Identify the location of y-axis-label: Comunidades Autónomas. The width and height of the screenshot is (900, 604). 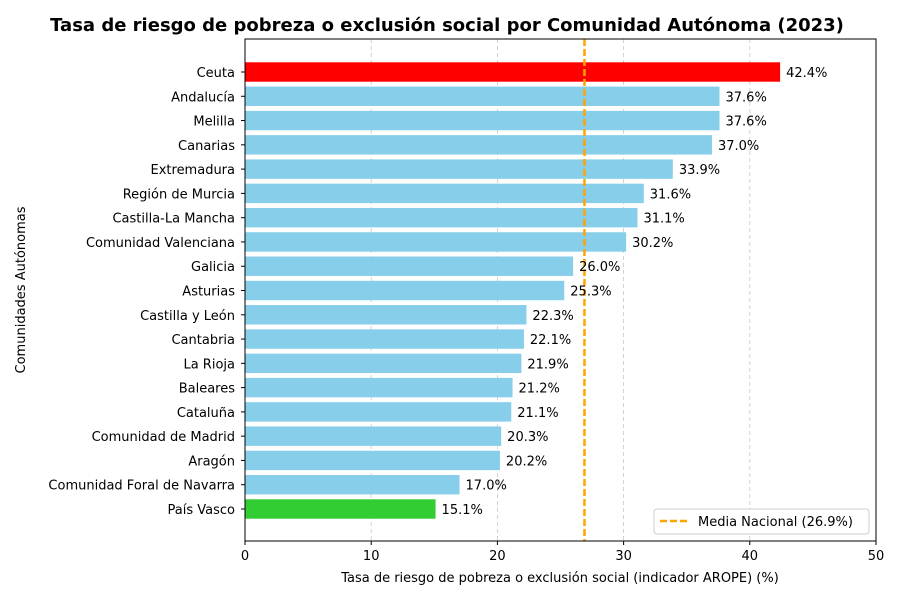
(21, 289).